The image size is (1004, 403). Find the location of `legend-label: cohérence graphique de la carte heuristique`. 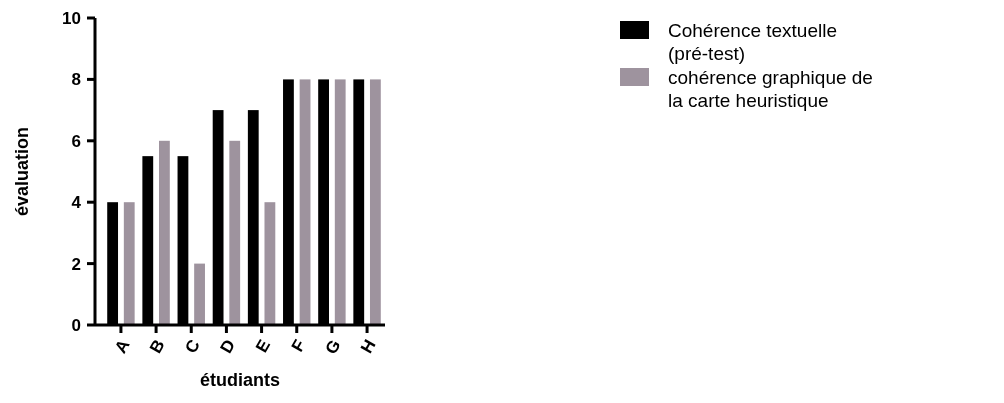

legend-label: cohérence graphique de la carte heuristique is located at coordinates (770, 89).